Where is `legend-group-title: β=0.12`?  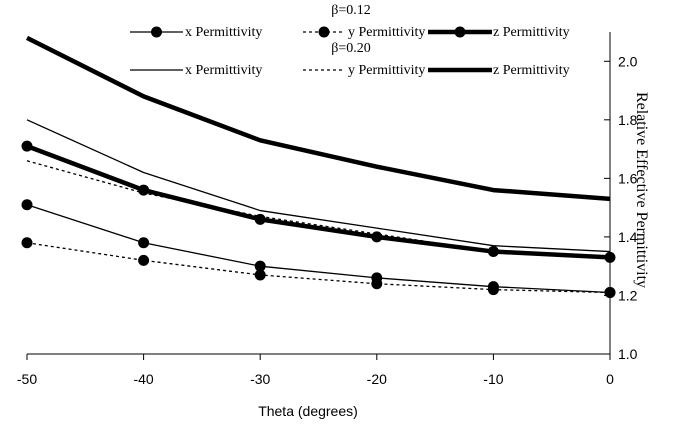 legend-group-title: β=0.12 is located at coordinates (351, 10).